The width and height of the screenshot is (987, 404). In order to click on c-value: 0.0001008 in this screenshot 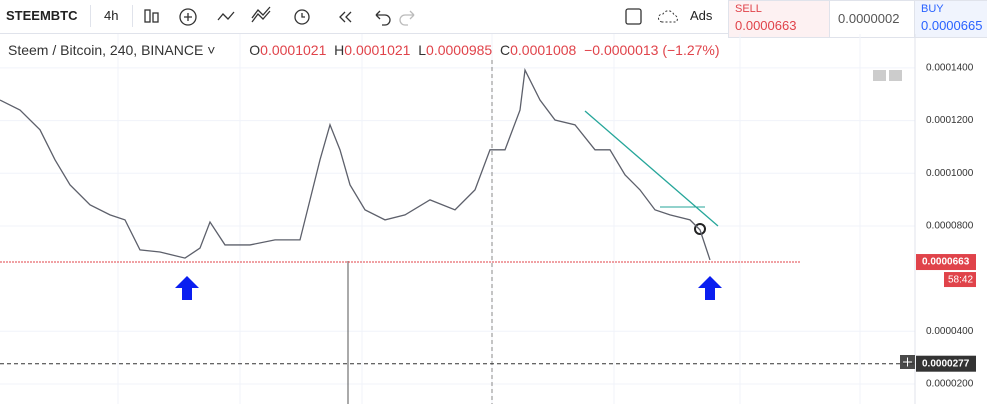, I will do `click(543, 50)`.